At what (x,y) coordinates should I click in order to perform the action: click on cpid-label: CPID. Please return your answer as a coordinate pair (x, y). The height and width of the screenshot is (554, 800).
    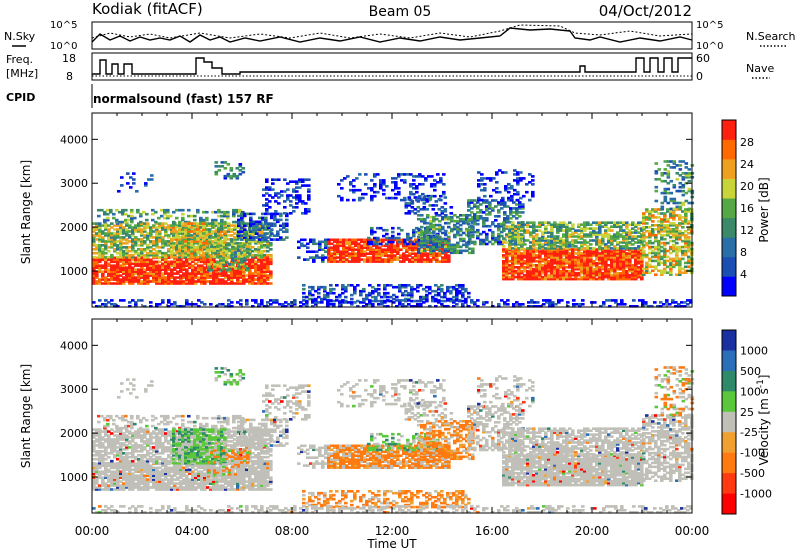
    Looking at the image, I should click on (20, 97).